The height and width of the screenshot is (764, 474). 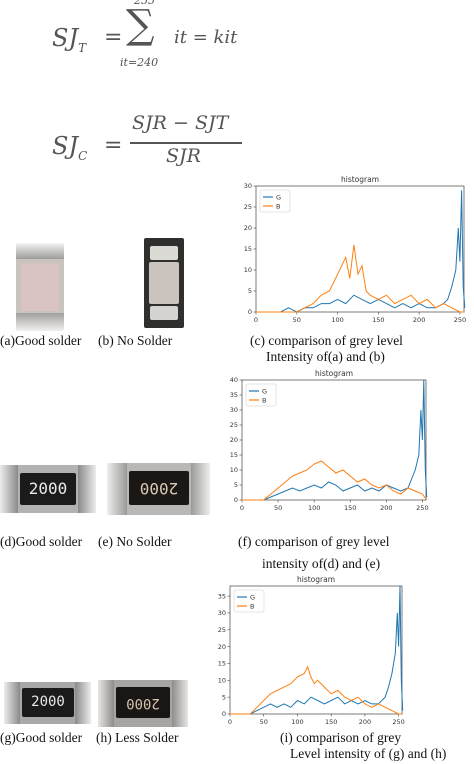 What do you see at coordinates (152, 145) in the screenshot?
I see `equation-sj-c: SJC = SJR − SJT SJR` at bounding box center [152, 145].